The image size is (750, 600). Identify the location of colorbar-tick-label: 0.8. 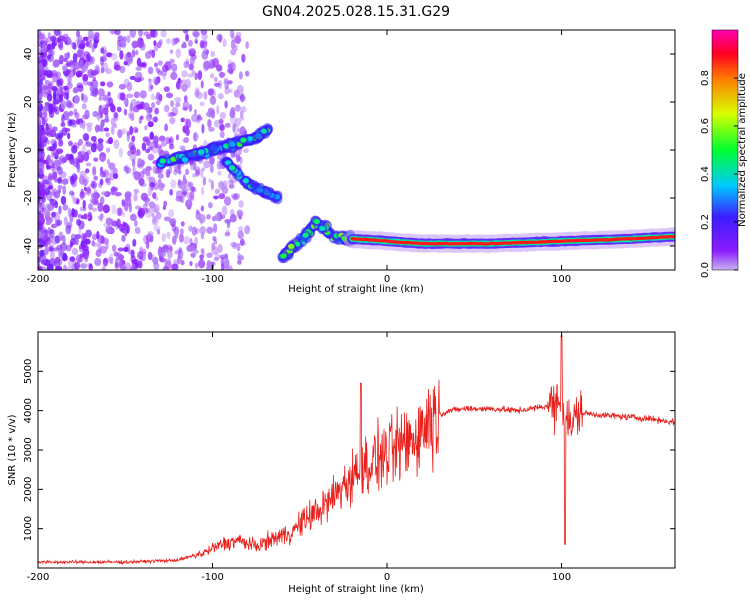
(705, 78).